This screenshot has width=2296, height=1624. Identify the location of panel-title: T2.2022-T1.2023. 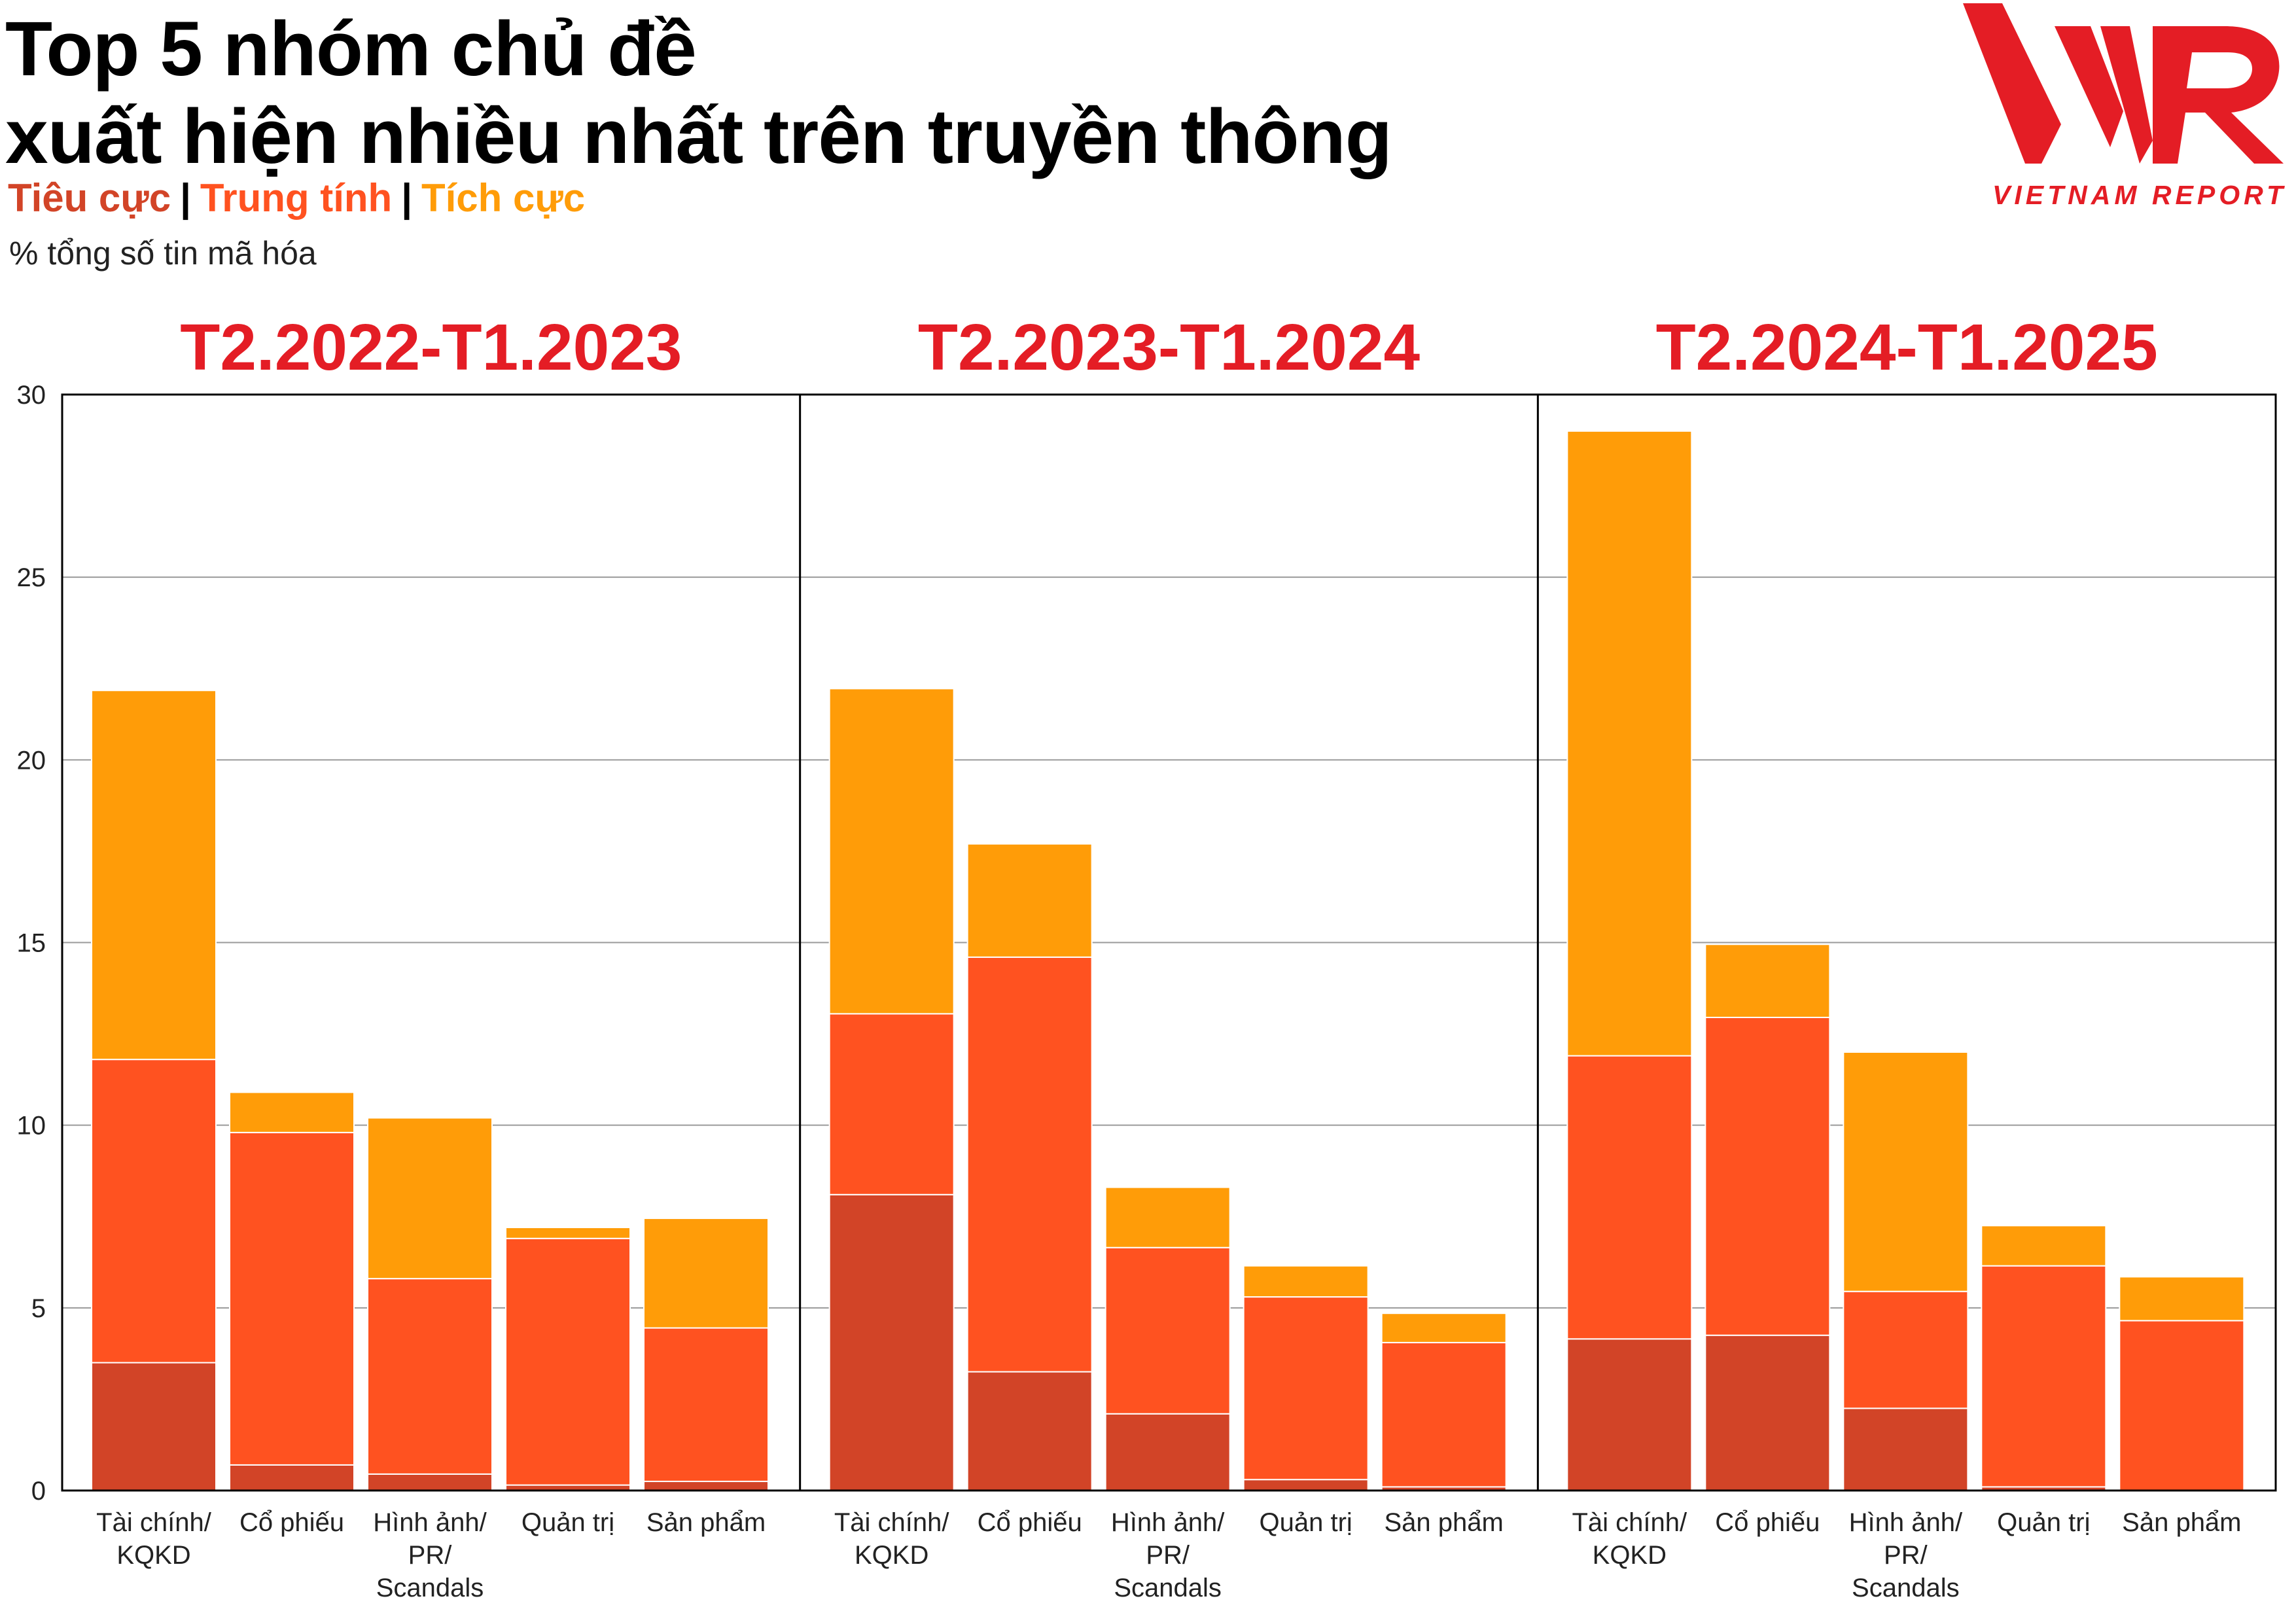
(431, 347).